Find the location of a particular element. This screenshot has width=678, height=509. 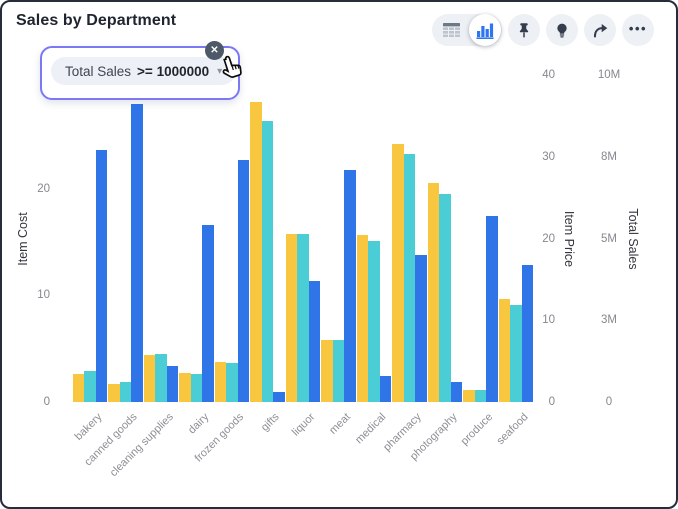

pin-icon is located at coordinates (524, 30).